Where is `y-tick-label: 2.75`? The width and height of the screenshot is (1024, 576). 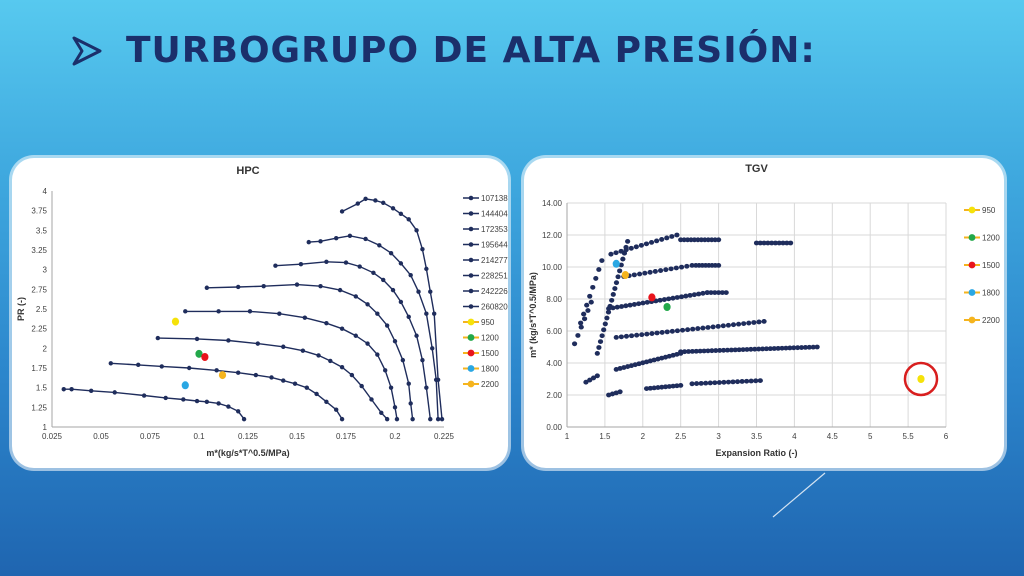 y-tick-label: 2.75 is located at coordinates (39, 289).